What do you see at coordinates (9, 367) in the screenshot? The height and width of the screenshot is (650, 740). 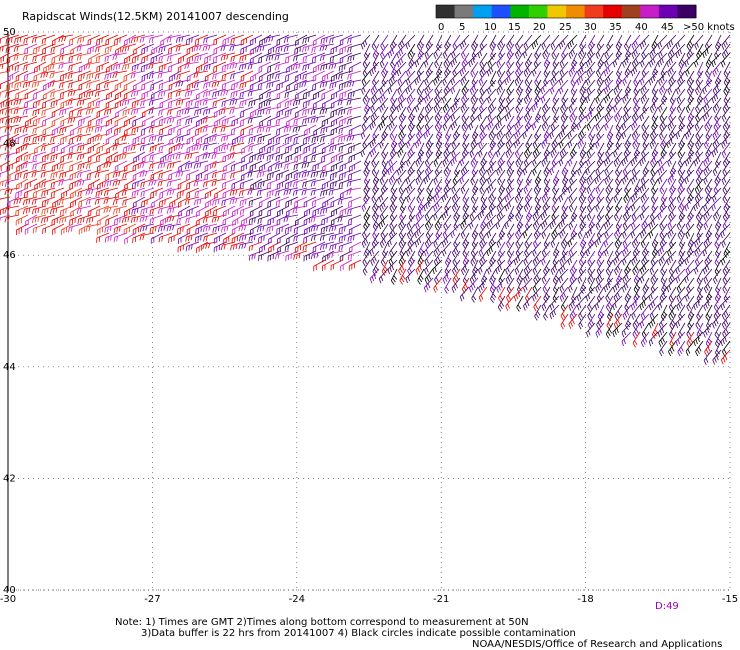 I see `latitude-label: 44` at bounding box center [9, 367].